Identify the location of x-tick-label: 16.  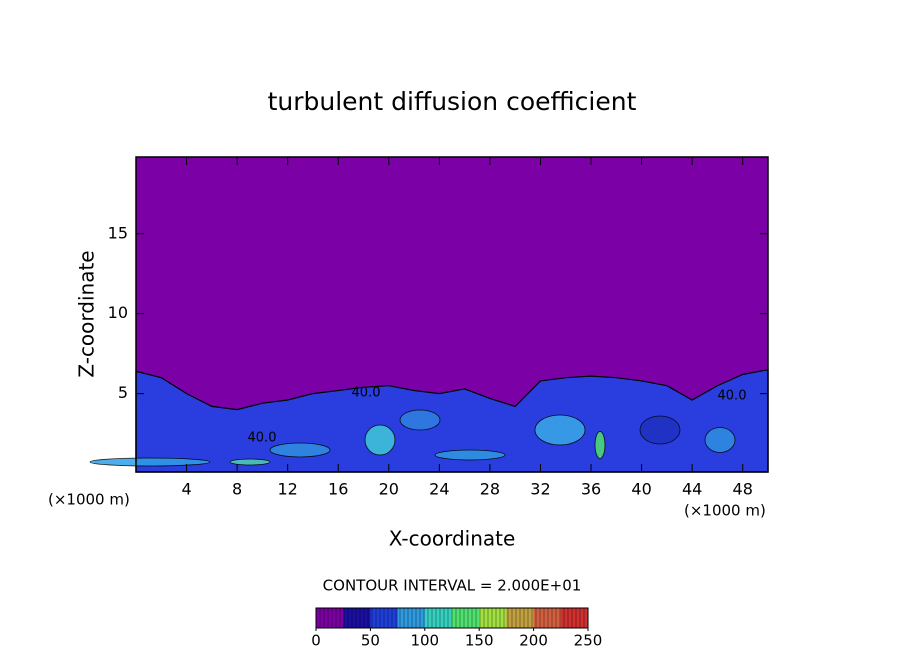
(338, 489).